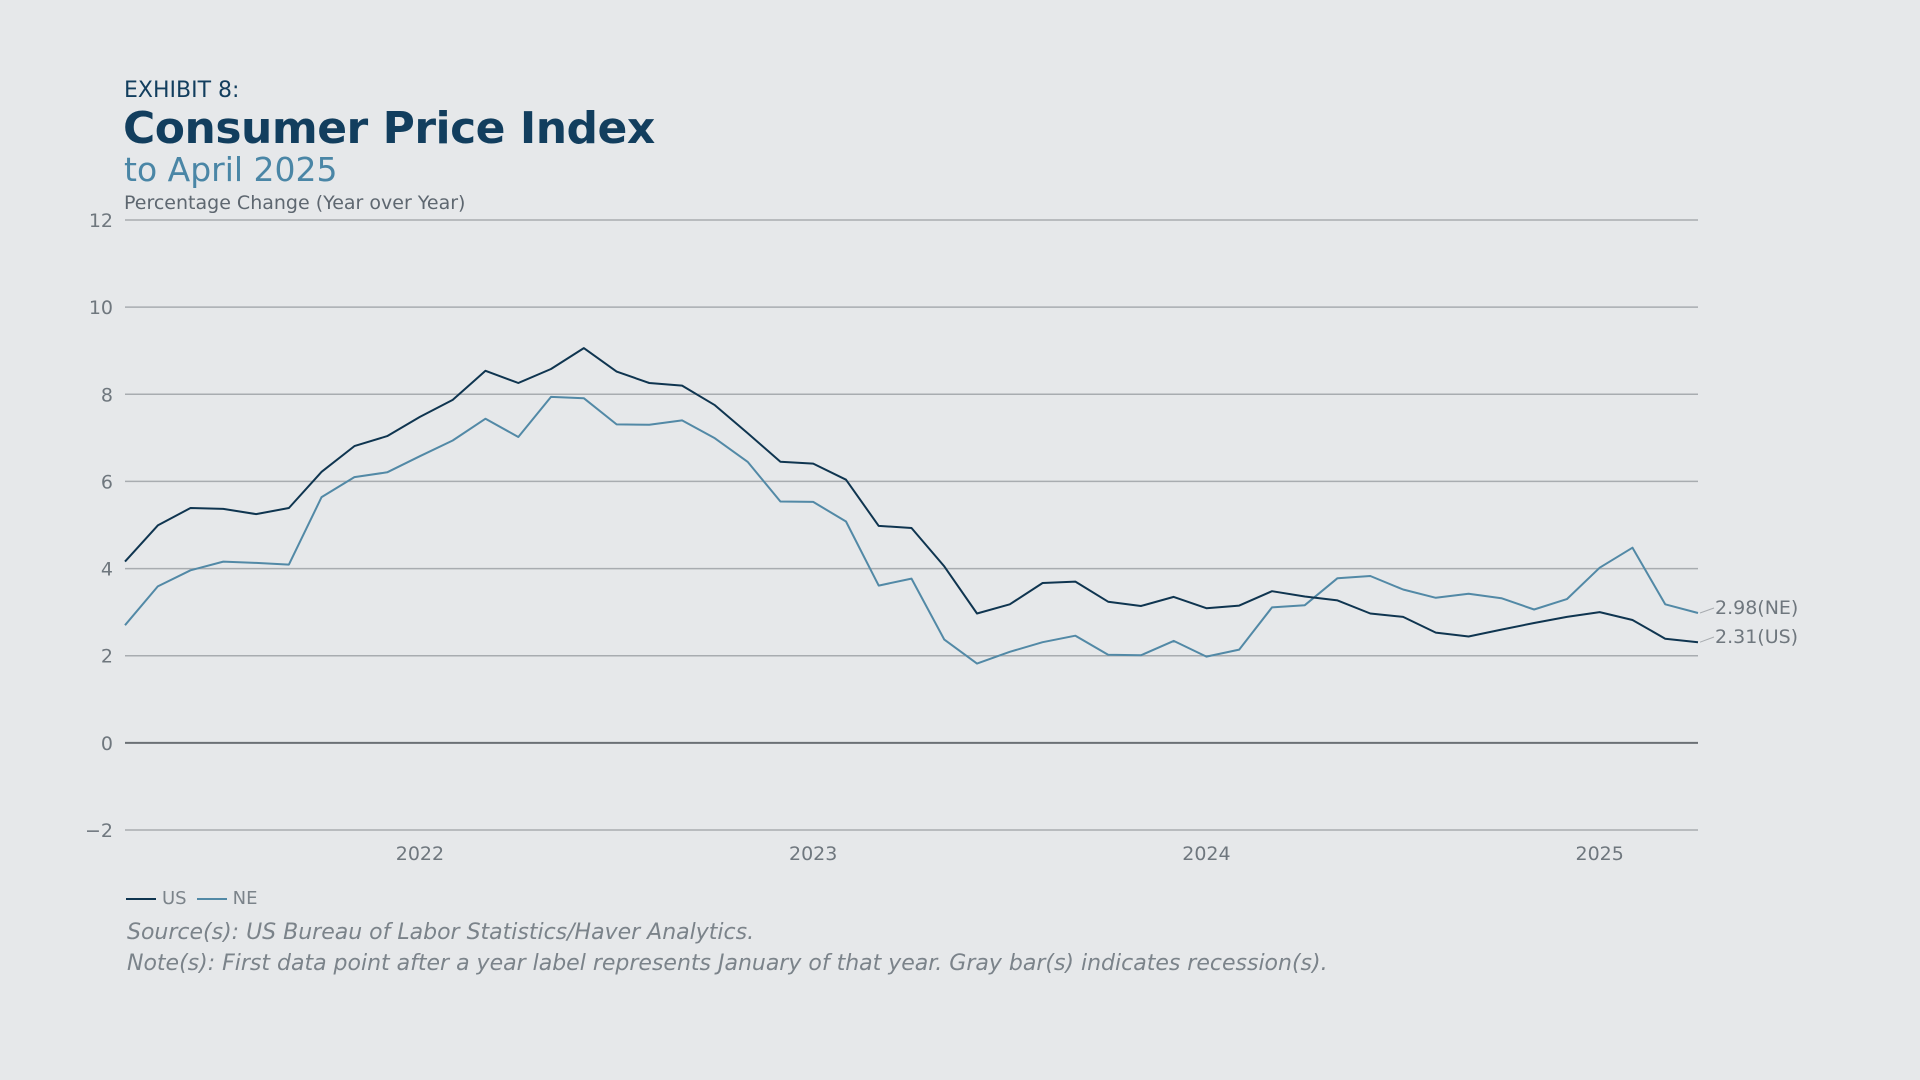 This screenshot has height=1080, width=1920. Describe the element at coordinates (420, 854) in the screenshot. I see `x-tick-label: 2022` at that location.